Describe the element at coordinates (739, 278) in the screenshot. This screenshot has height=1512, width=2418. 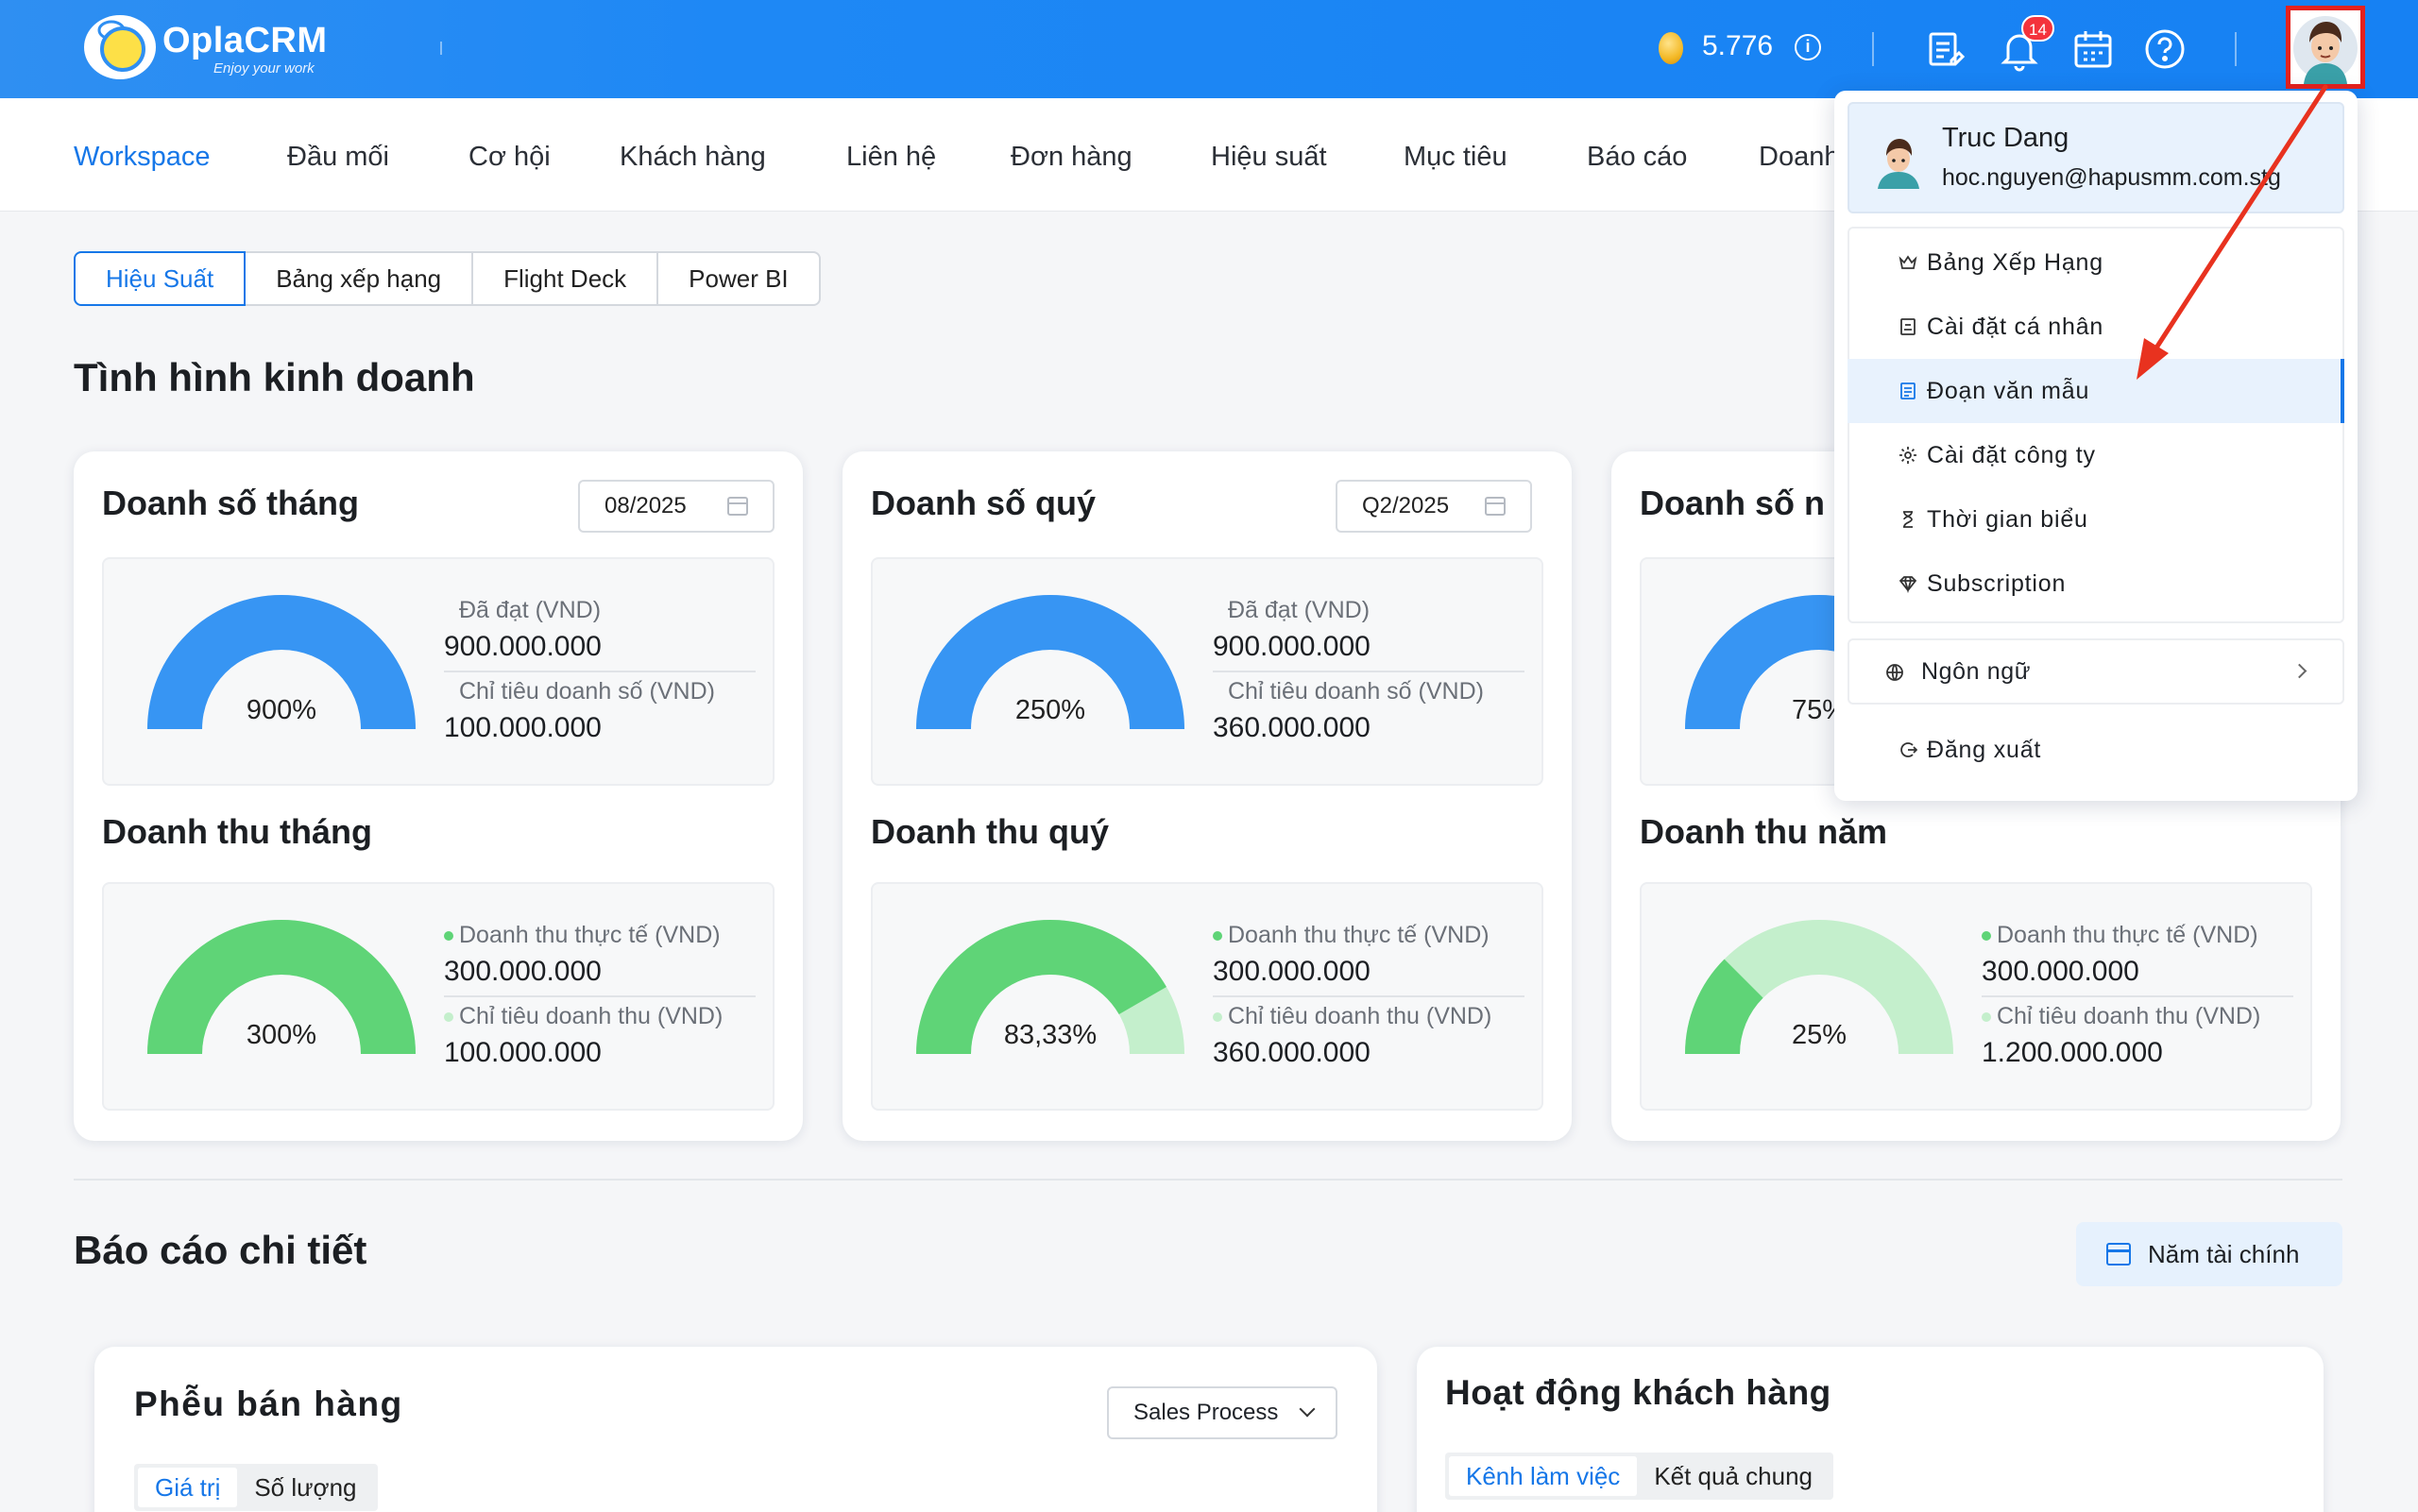
I see `tab-power-bi: Power BI` at that location.